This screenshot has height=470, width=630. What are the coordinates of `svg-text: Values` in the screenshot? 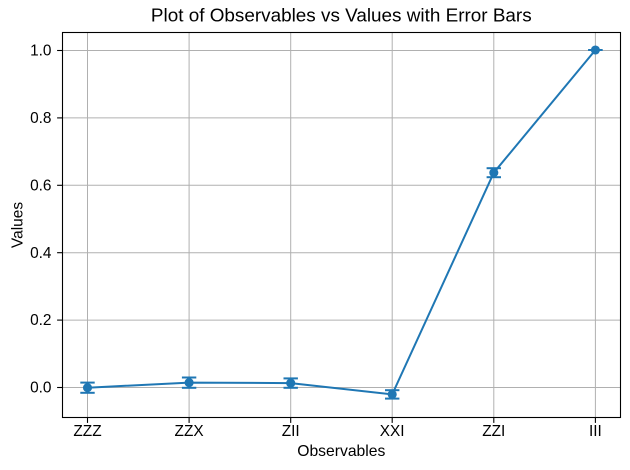 It's located at (17, 225).